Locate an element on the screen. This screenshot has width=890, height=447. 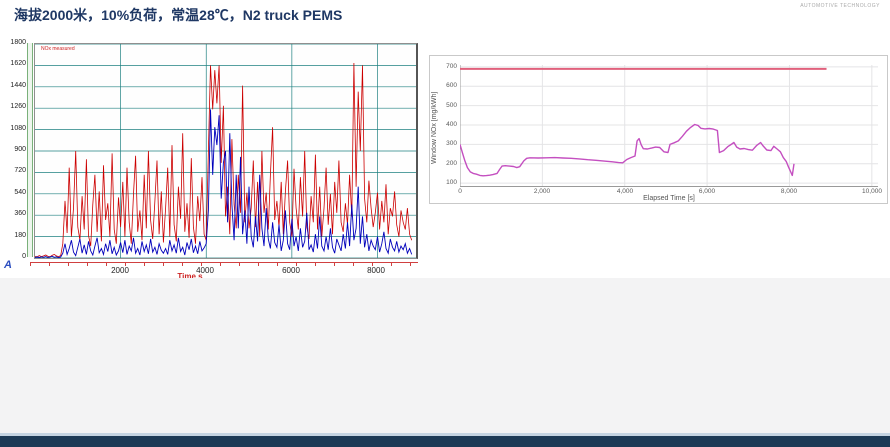
window-nox-chart-svg is located at coordinates (669, 126).